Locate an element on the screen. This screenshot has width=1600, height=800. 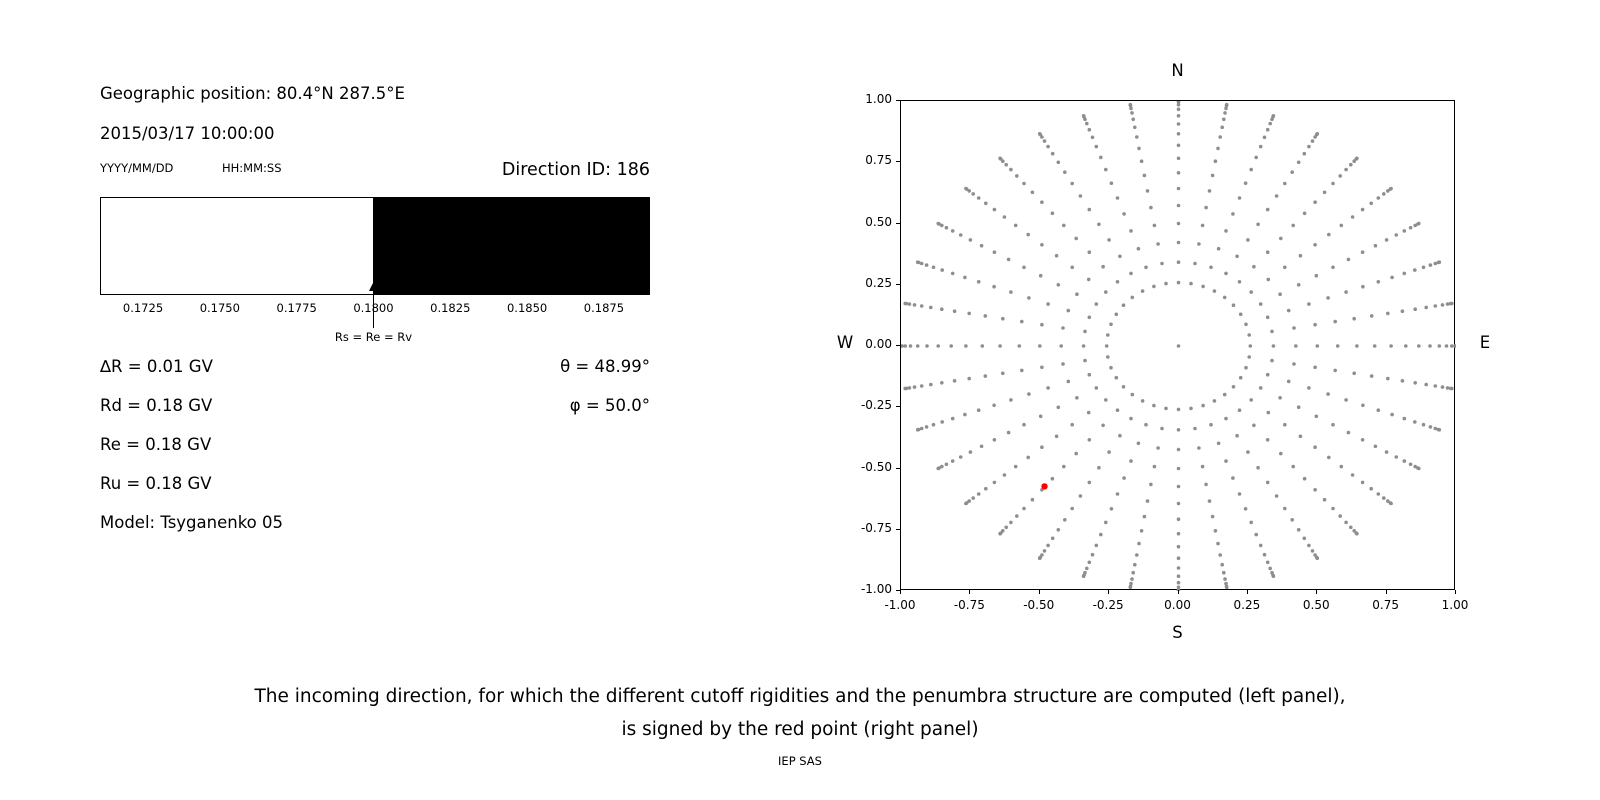
model-label: Model: Tsyganenko 05 is located at coordinates (192, 522).